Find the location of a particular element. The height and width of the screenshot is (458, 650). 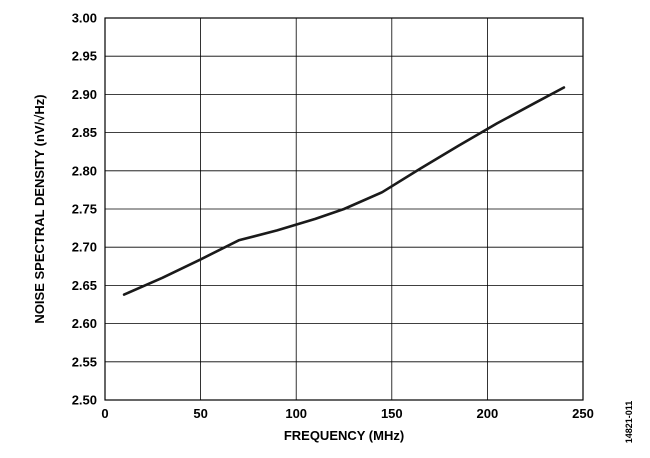

y-tick-label: 2.50 is located at coordinates (84, 400).